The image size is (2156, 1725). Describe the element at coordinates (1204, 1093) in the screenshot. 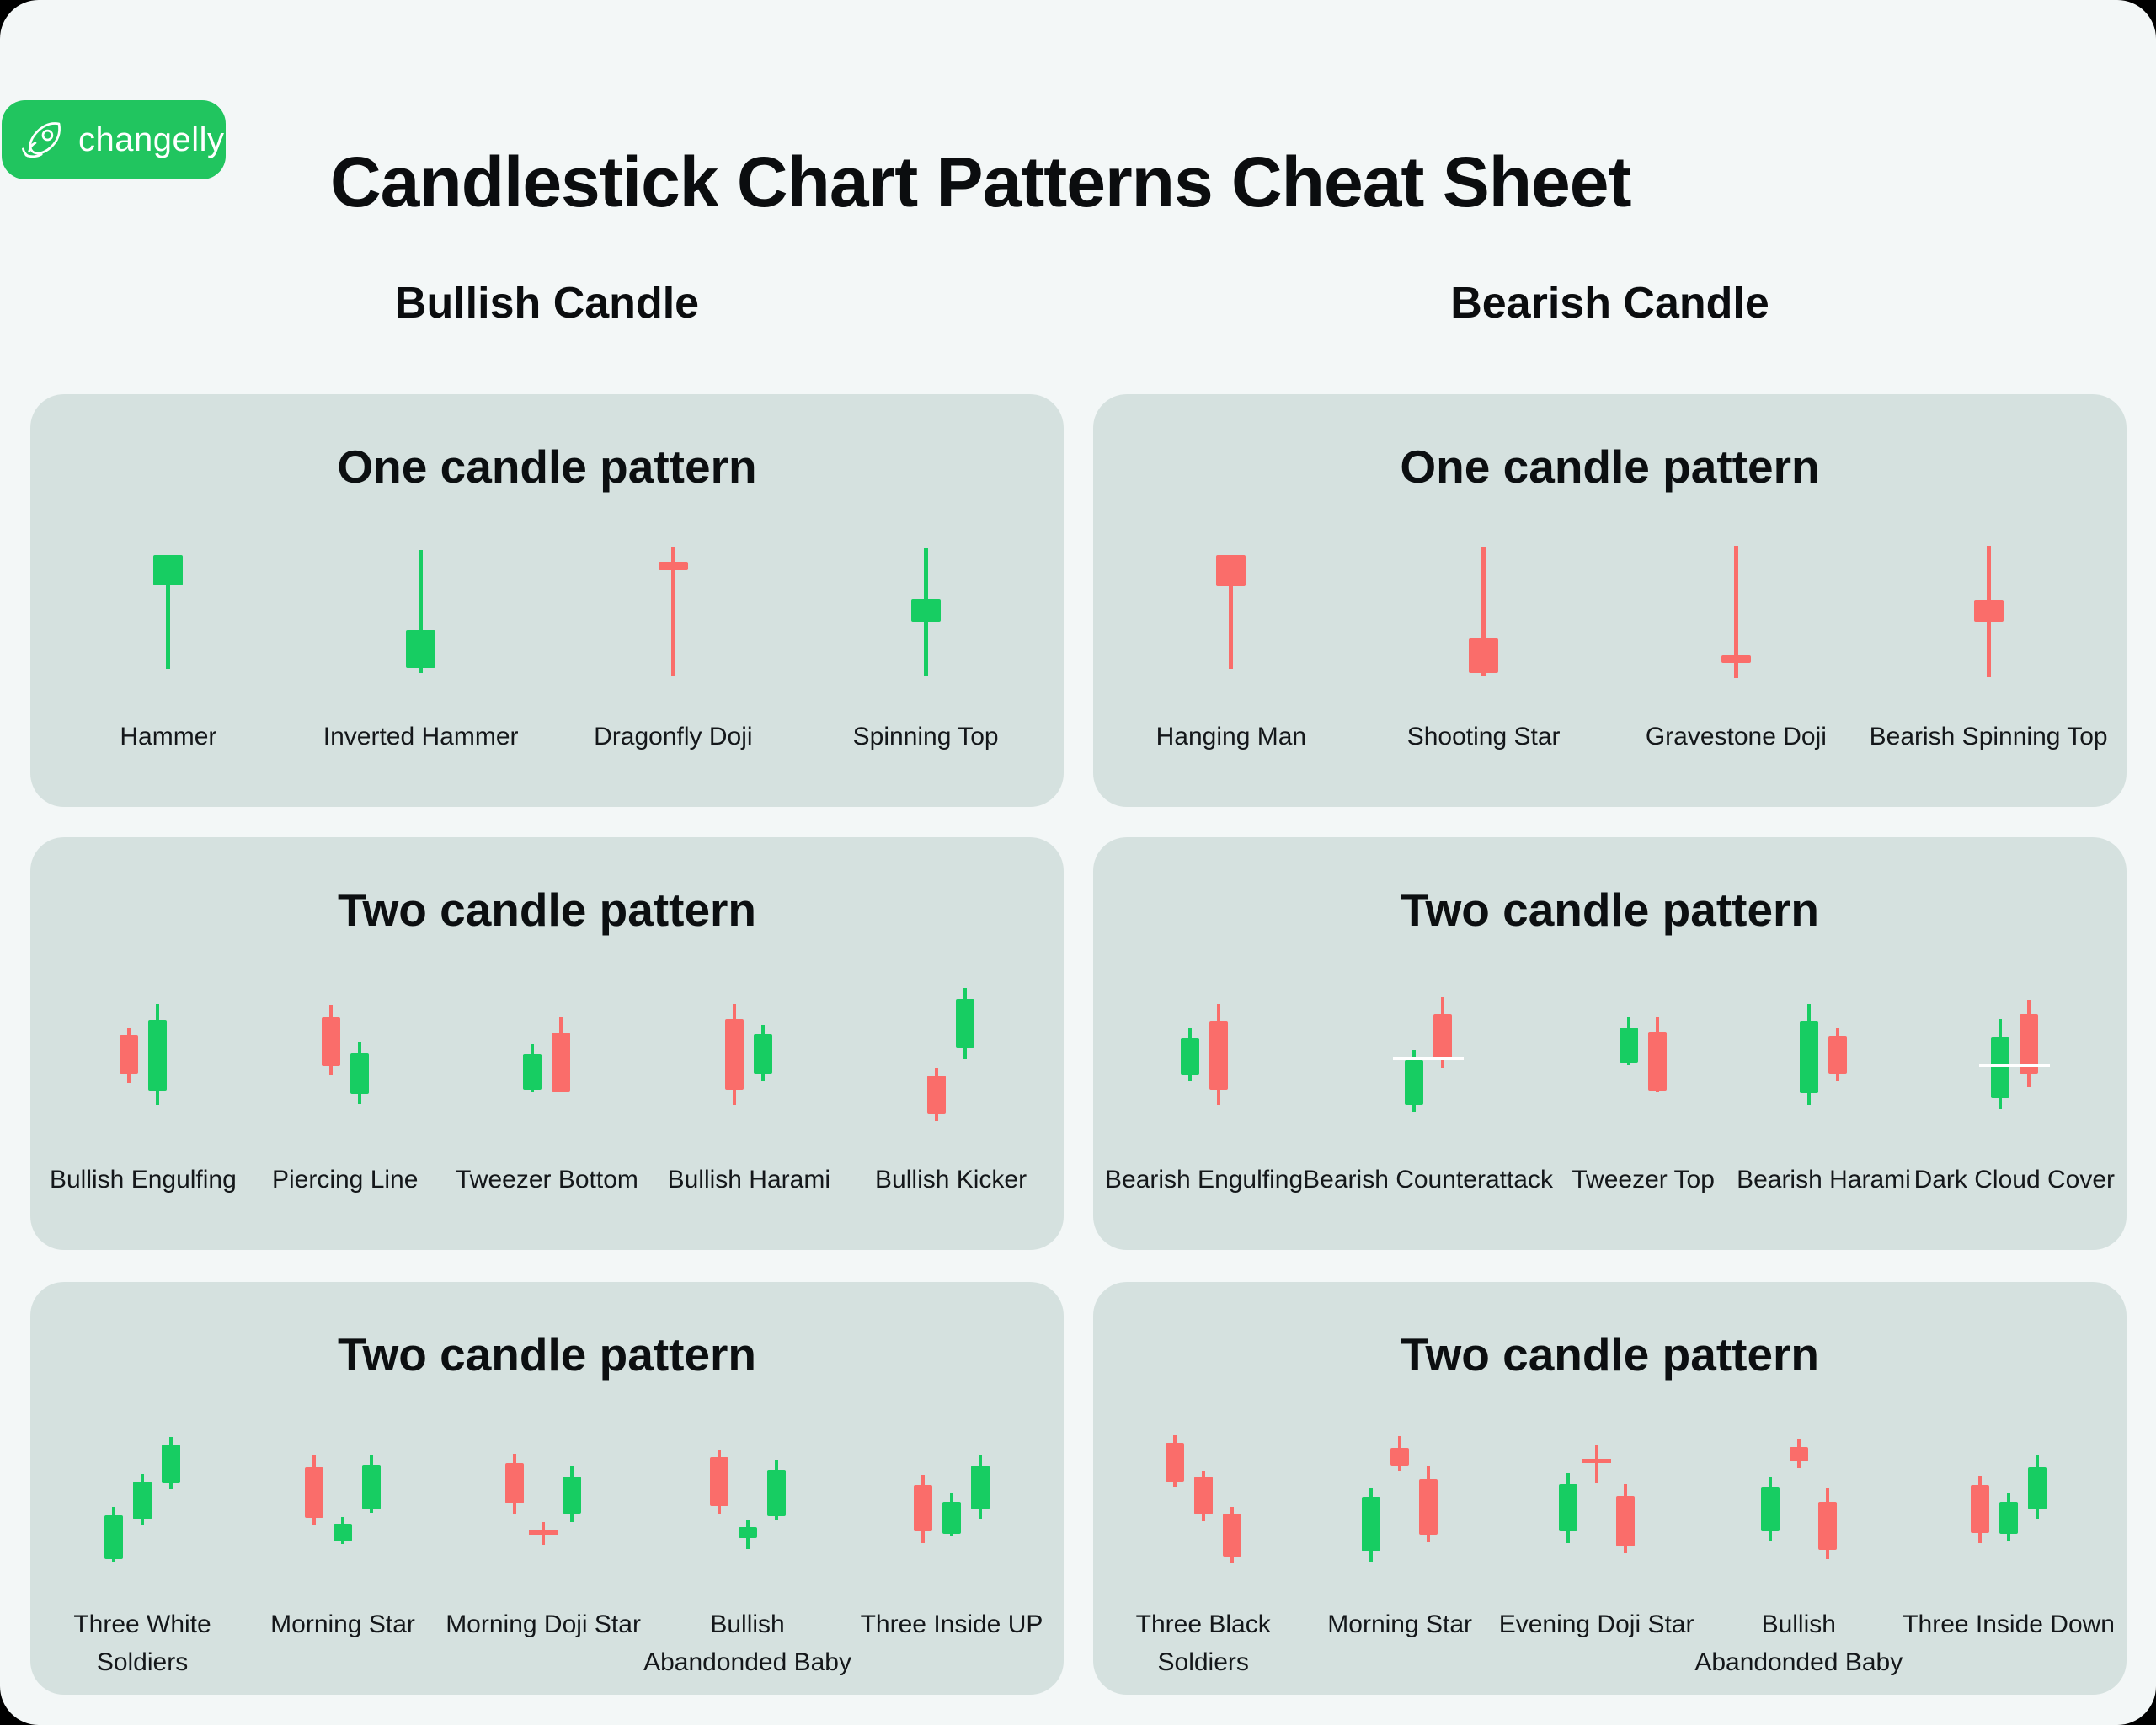

I see `pattern-cell: Bearish Engulfing` at that location.